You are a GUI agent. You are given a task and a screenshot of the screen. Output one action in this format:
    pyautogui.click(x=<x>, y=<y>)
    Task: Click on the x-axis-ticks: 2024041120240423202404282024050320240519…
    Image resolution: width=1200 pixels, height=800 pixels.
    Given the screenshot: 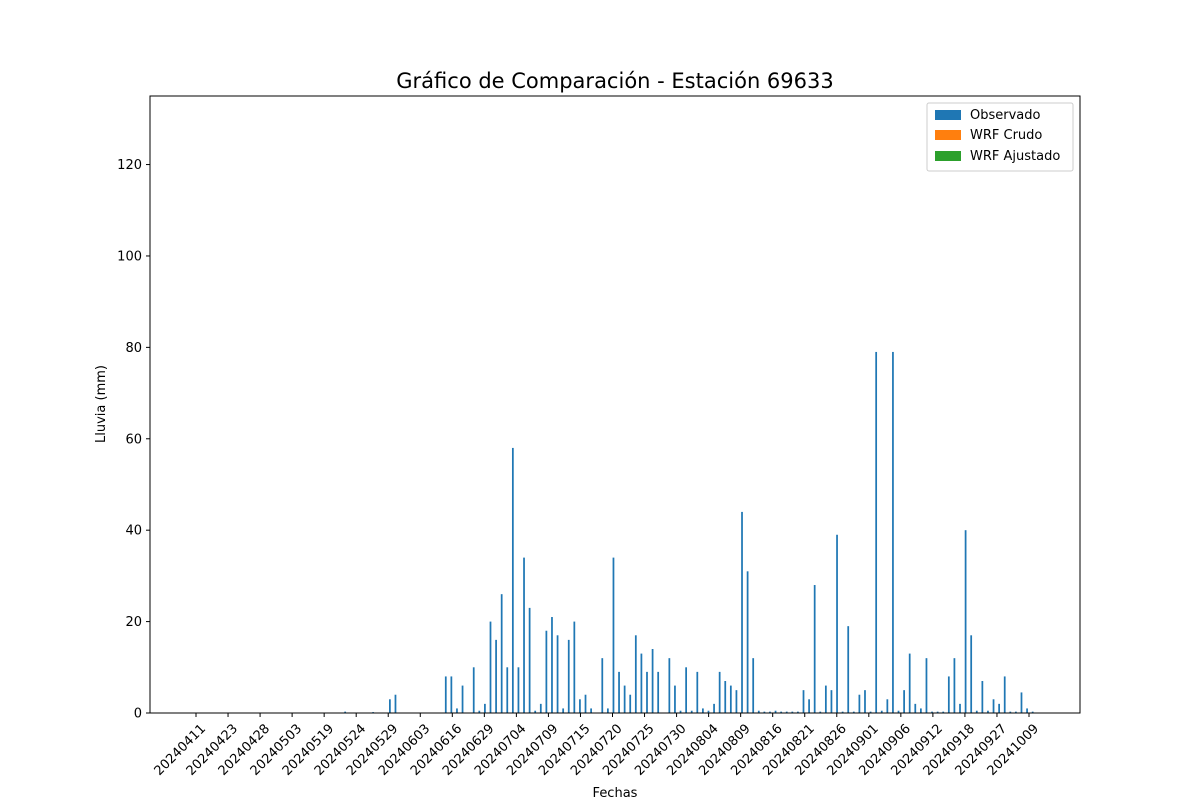 What is the action you would take?
    pyautogui.click(x=597, y=746)
    